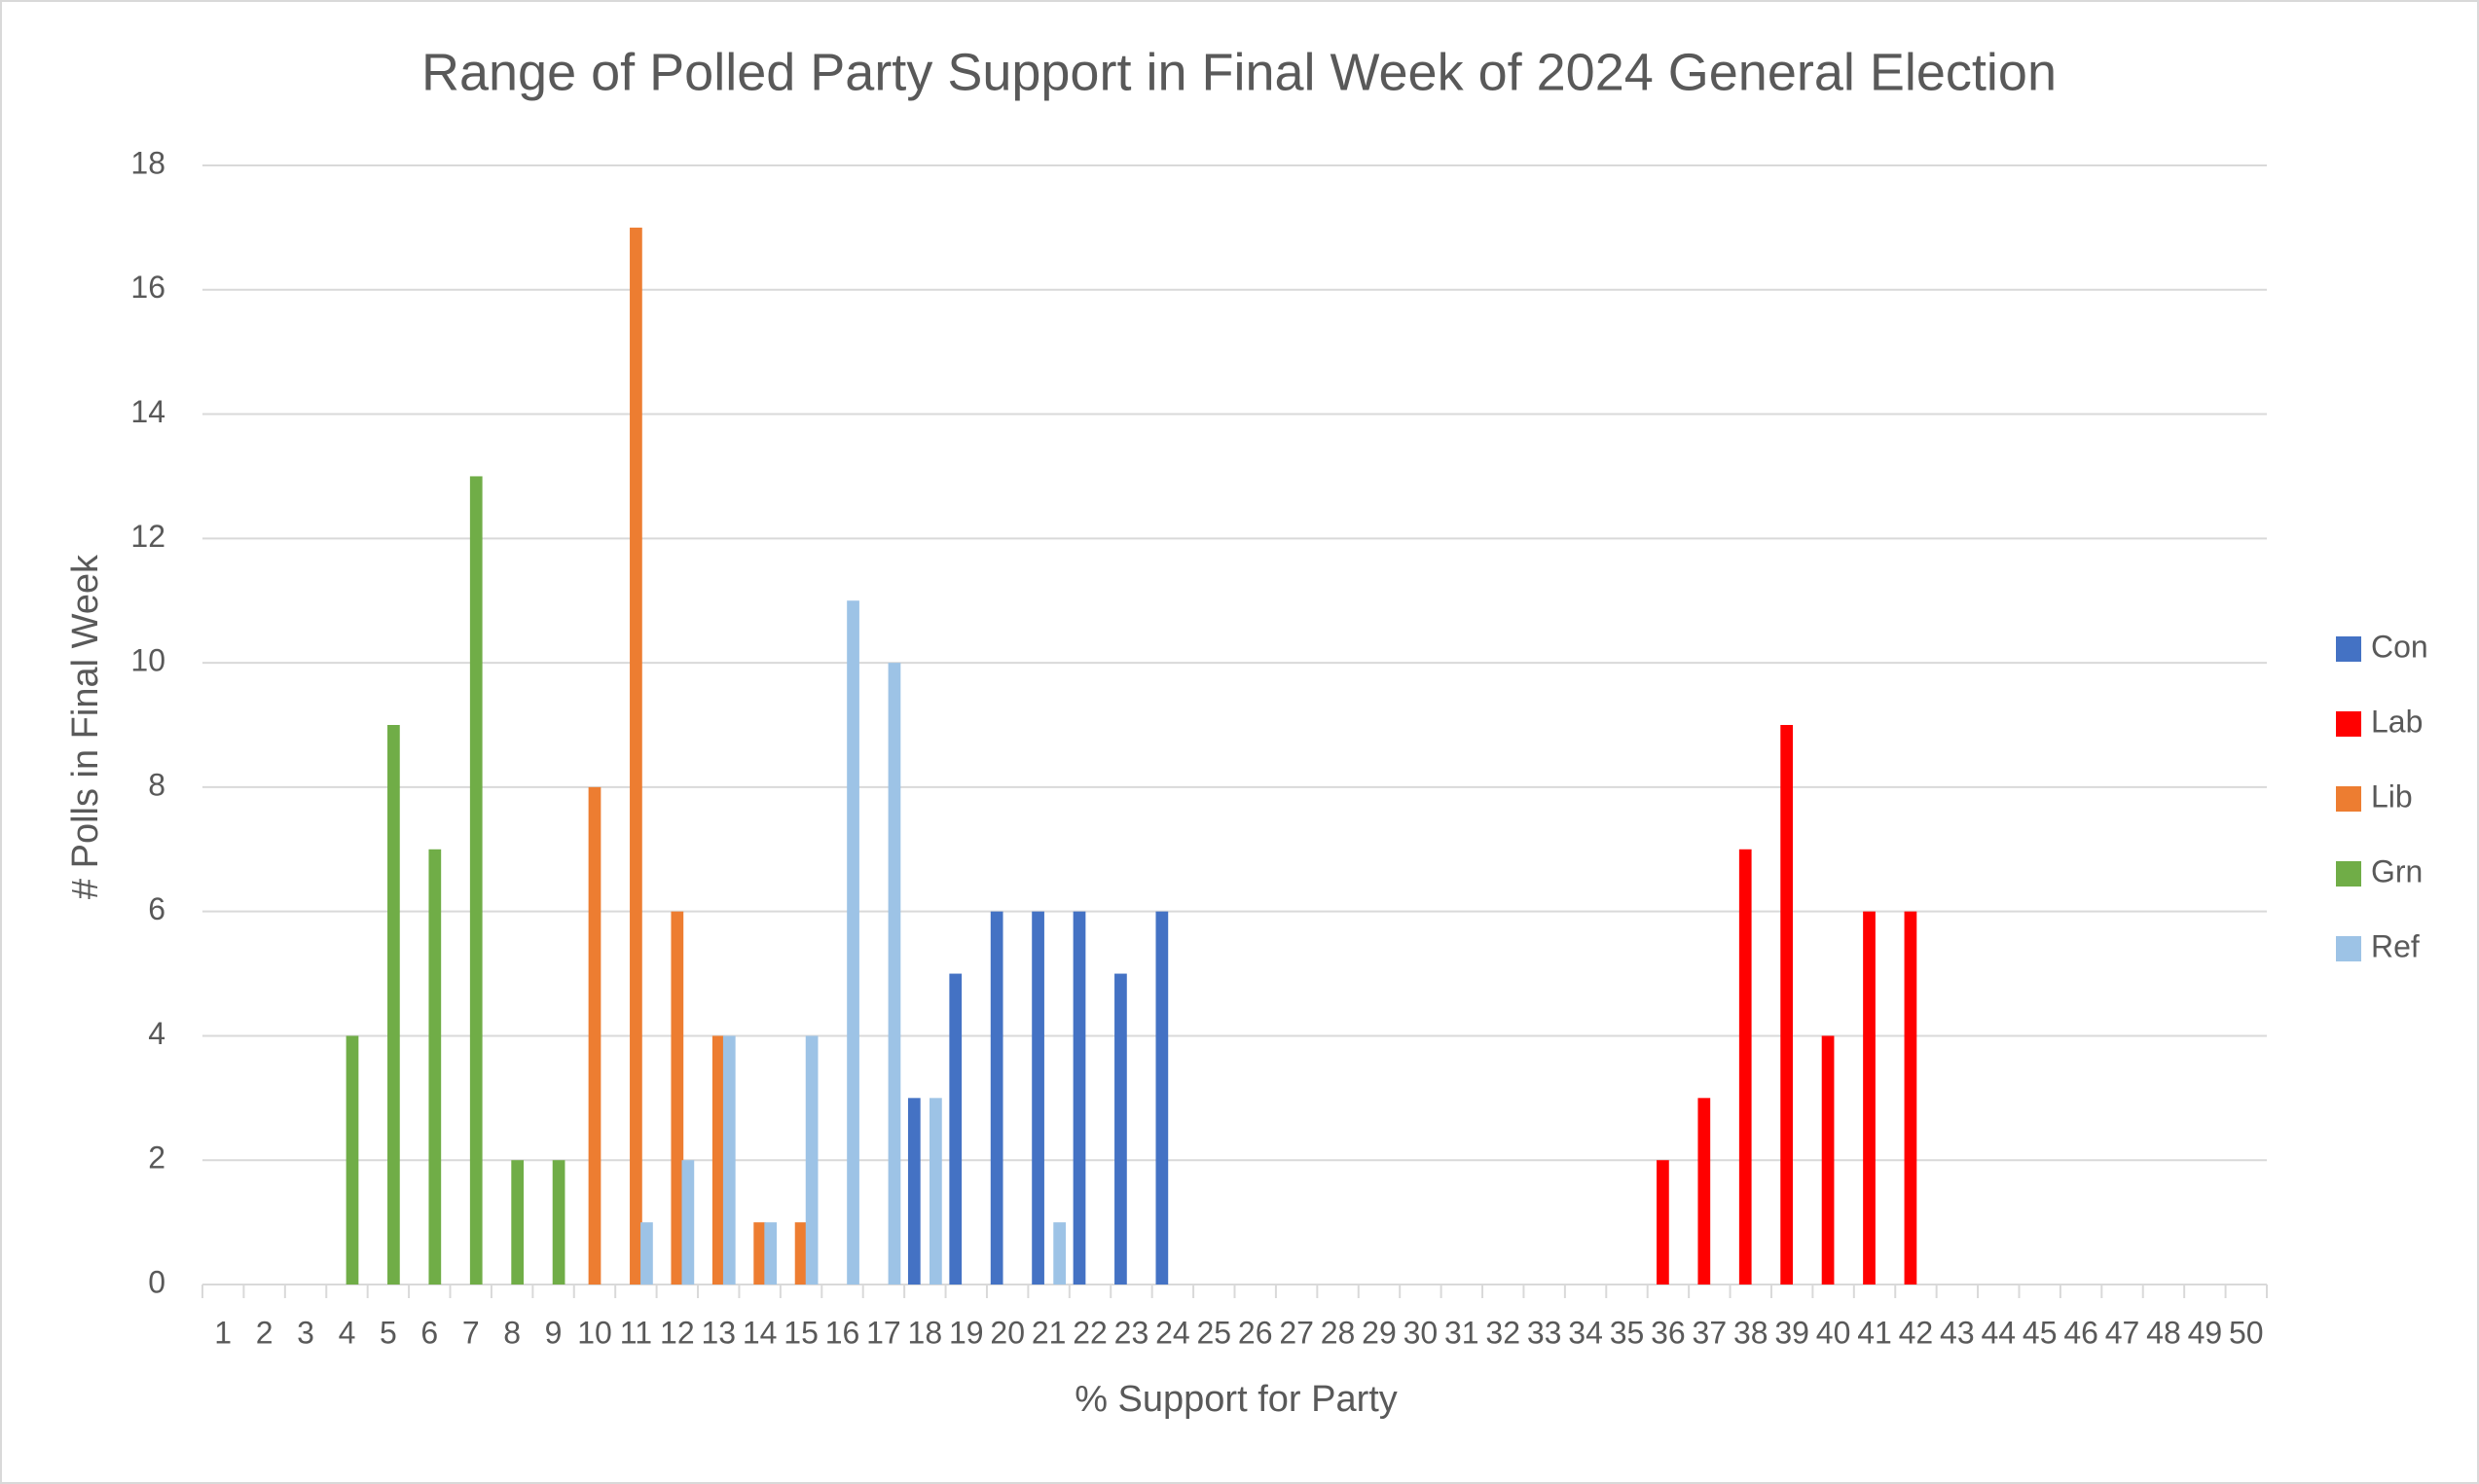  What do you see at coordinates (1379, 1333) in the screenshot?
I see `x-tick-label: 29` at bounding box center [1379, 1333].